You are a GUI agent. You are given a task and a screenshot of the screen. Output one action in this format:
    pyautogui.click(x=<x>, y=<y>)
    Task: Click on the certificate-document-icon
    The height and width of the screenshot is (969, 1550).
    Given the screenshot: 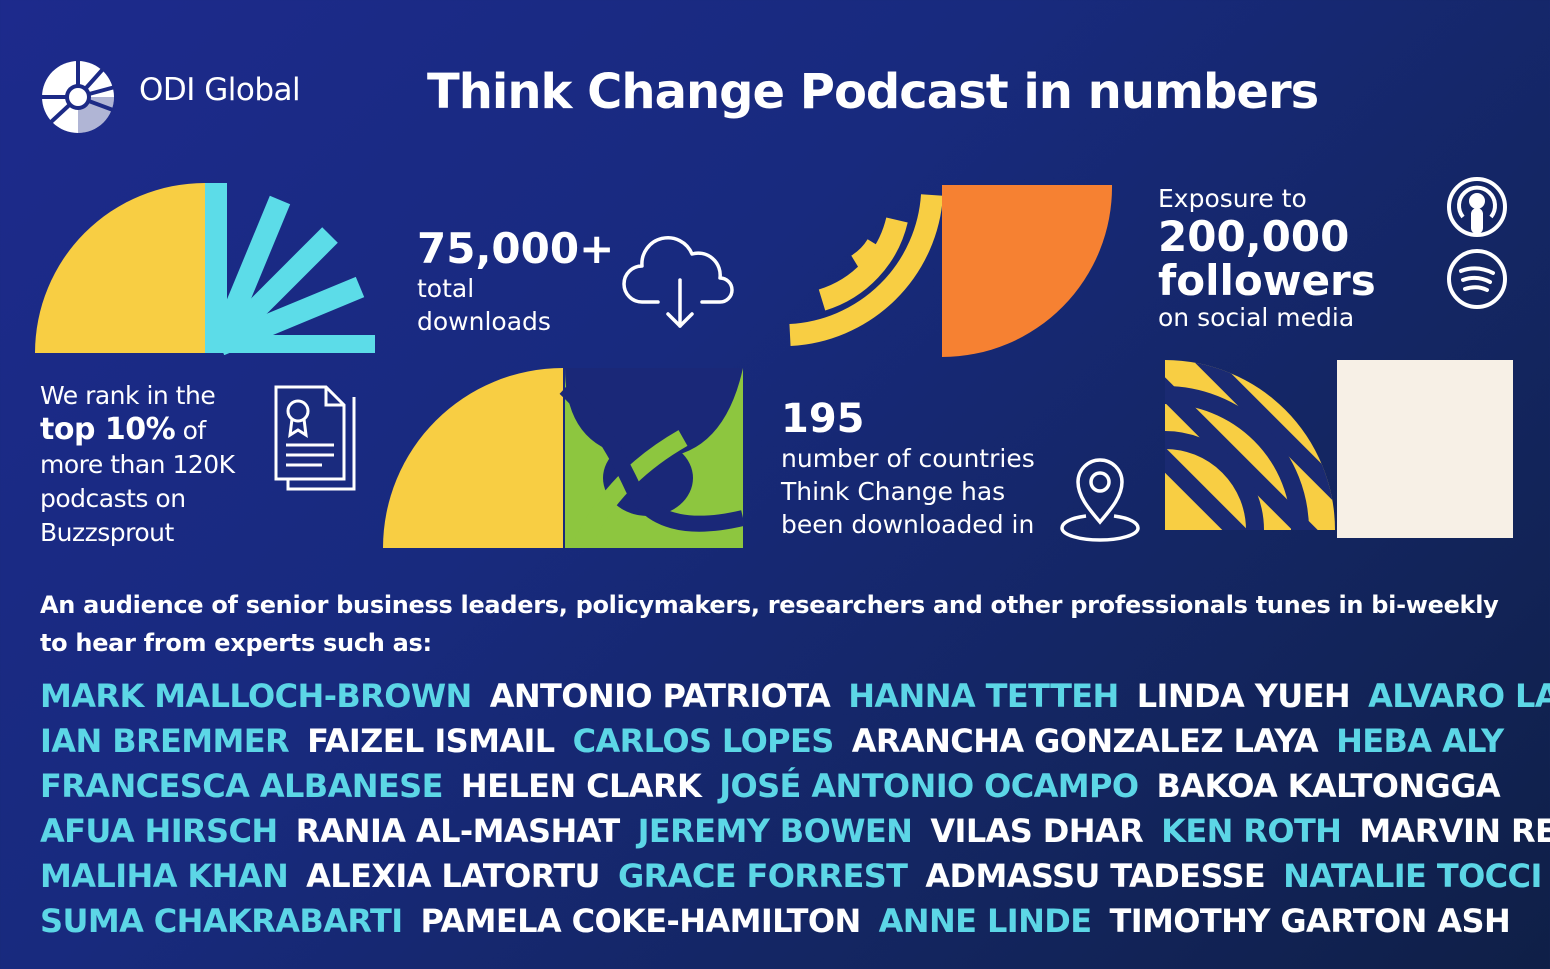 What is the action you would take?
    pyautogui.click(x=315, y=438)
    